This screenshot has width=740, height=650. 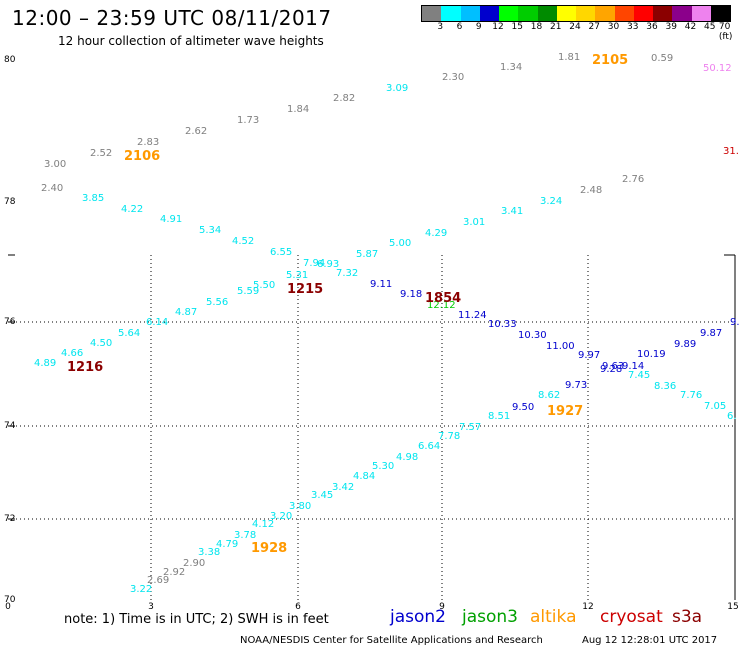 What do you see at coordinates (85, 367) in the screenshot?
I see `pass-time-label: 1216` at bounding box center [85, 367].